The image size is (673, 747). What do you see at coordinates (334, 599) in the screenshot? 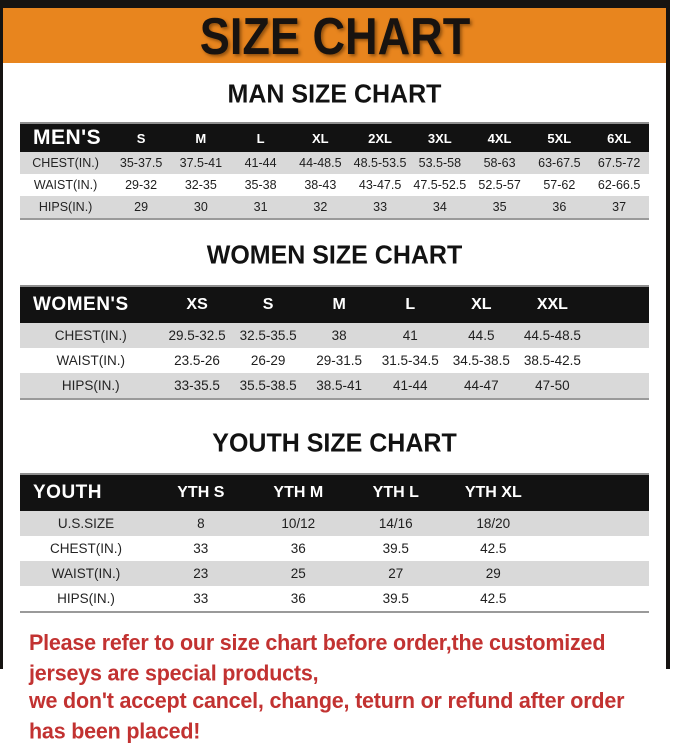
I see `table-row: HIPS(IN.) 33 36 39.5 42.5` at bounding box center [334, 599].